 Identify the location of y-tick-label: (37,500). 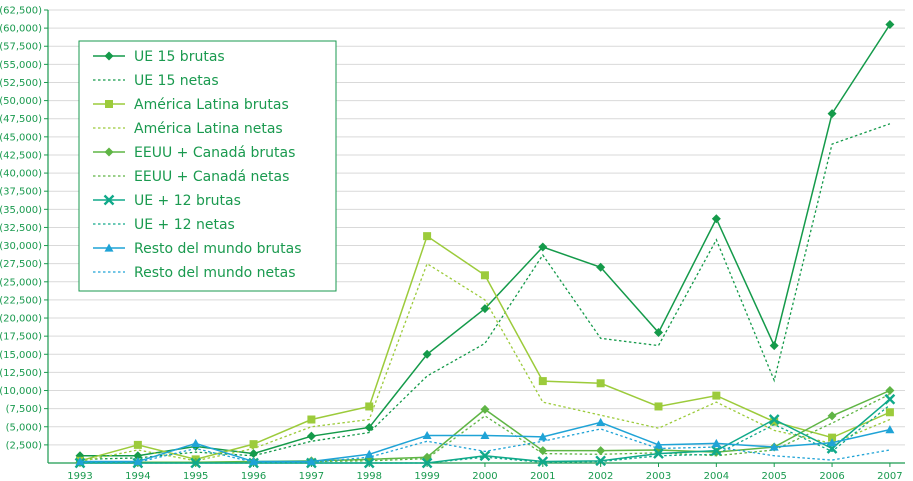
(21, 192).